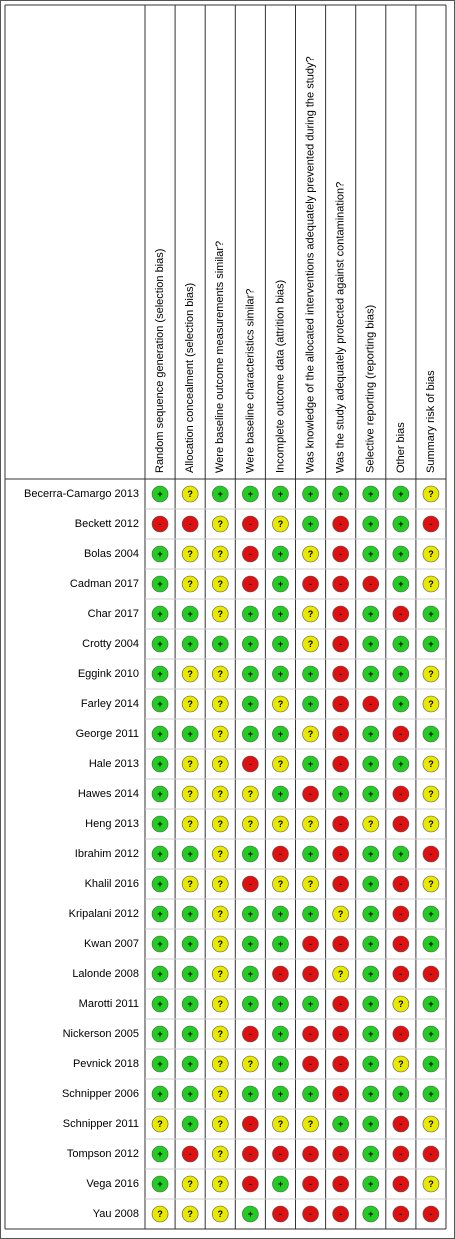 The image size is (455, 1239). I want to click on study-name: Kripalani 2012, so click(104, 914).